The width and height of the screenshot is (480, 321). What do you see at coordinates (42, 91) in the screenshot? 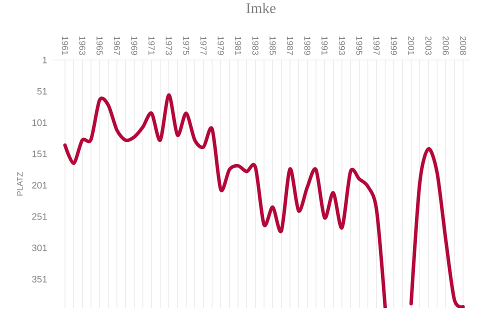
I see `y-tick-label: 51` at bounding box center [42, 91].